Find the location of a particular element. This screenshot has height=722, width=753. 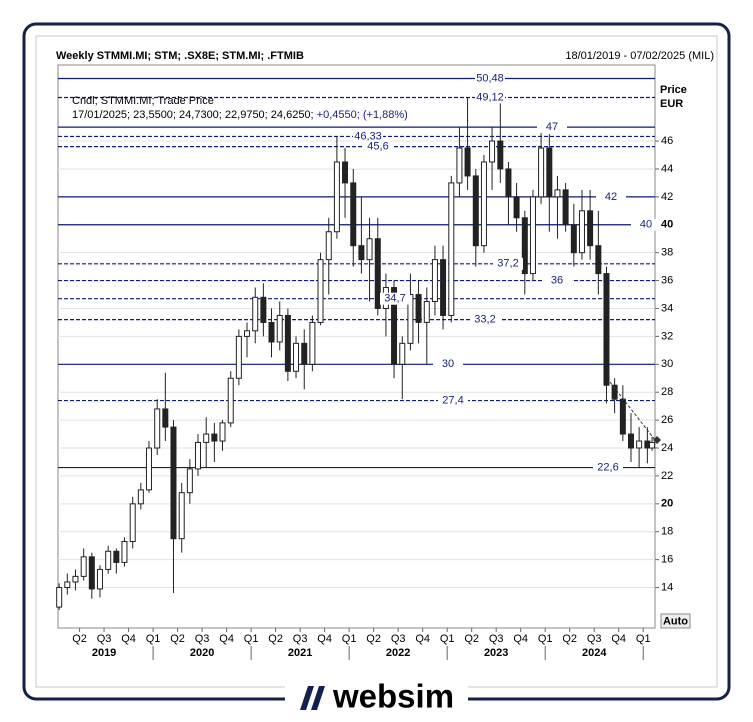

level-label: 37,2 is located at coordinates (507, 264).